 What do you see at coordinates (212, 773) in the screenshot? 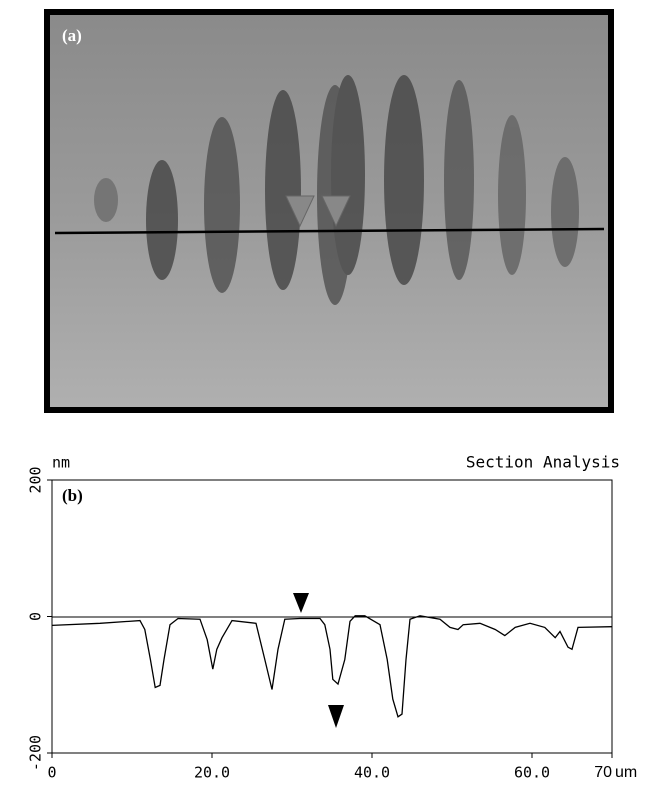
I see `x-tick-label: 20.0` at bounding box center [212, 773].